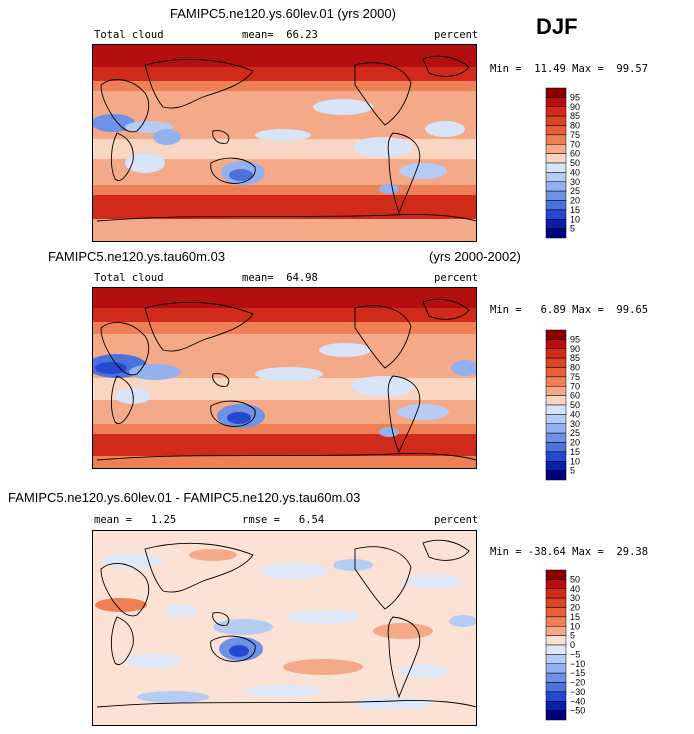 The width and height of the screenshot is (694, 734). What do you see at coordinates (283, 520) in the screenshot?
I see `panel3-rmse: rmse = 6.54` at bounding box center [283, 520].